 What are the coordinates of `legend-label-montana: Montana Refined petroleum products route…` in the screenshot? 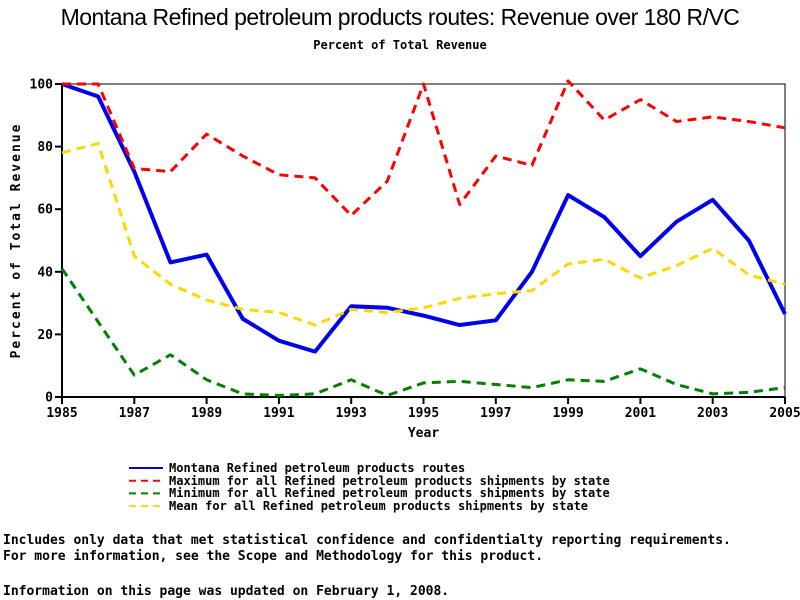 It's located at (317, 468).